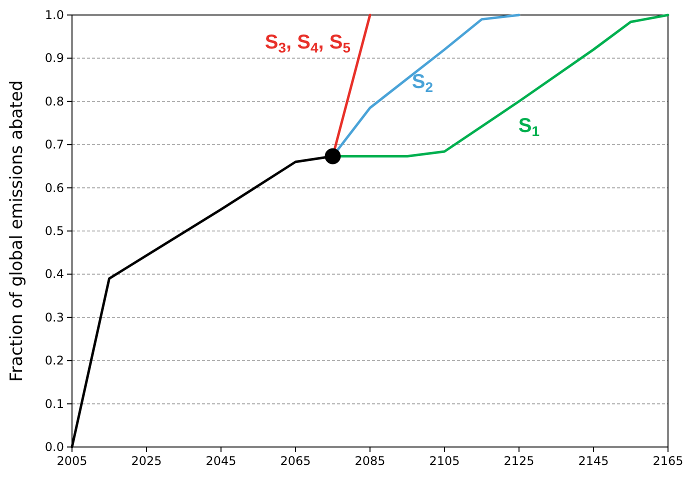  I want to click on y-tick-label: 0.7, so click(54, 145).